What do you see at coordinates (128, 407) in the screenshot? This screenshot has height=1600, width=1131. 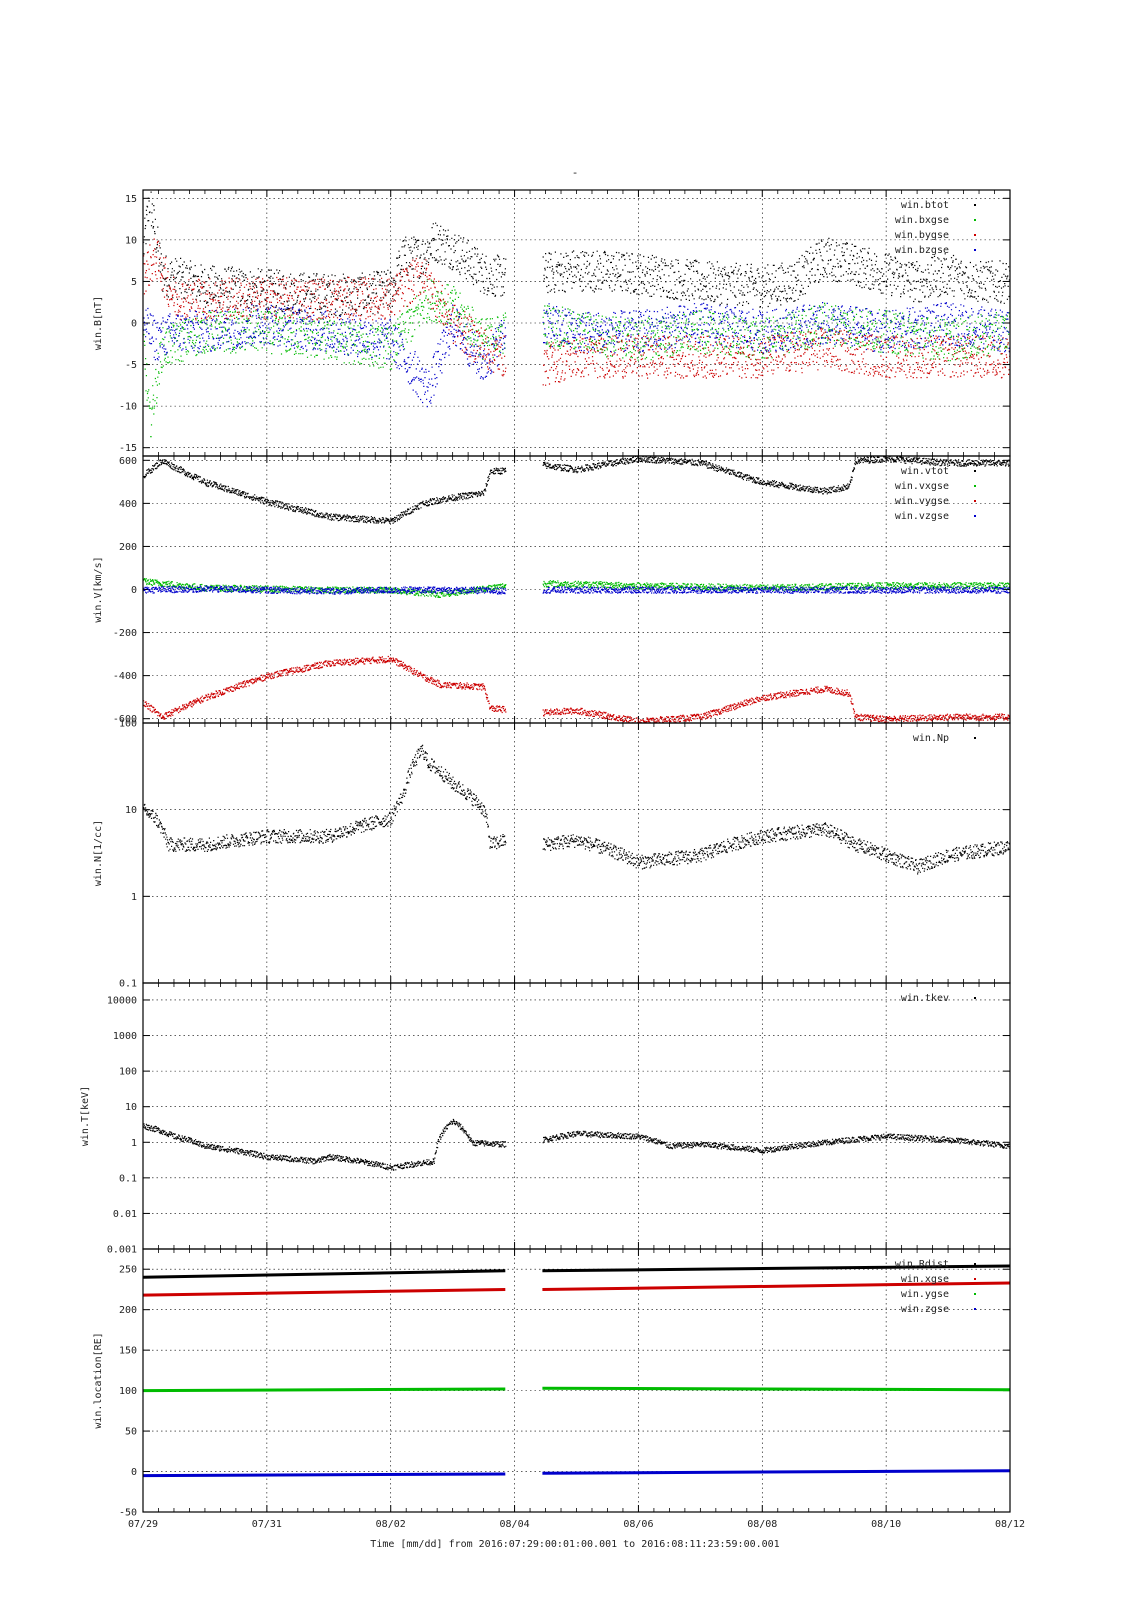 I see `y-tick-label: -10` at bounding box center [128, 407].